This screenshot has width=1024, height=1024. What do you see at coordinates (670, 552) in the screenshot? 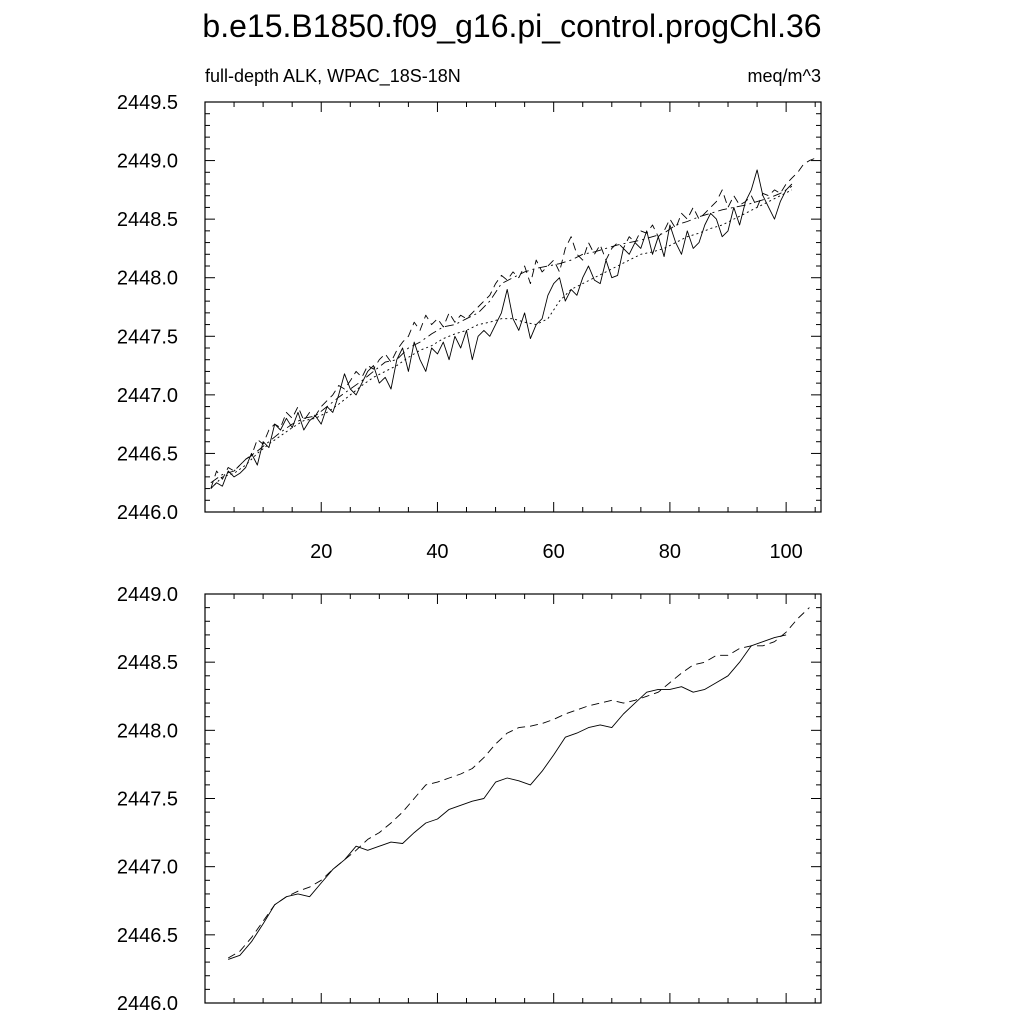
I see `x-tick-label: 80` at bounding box center [670, 552].